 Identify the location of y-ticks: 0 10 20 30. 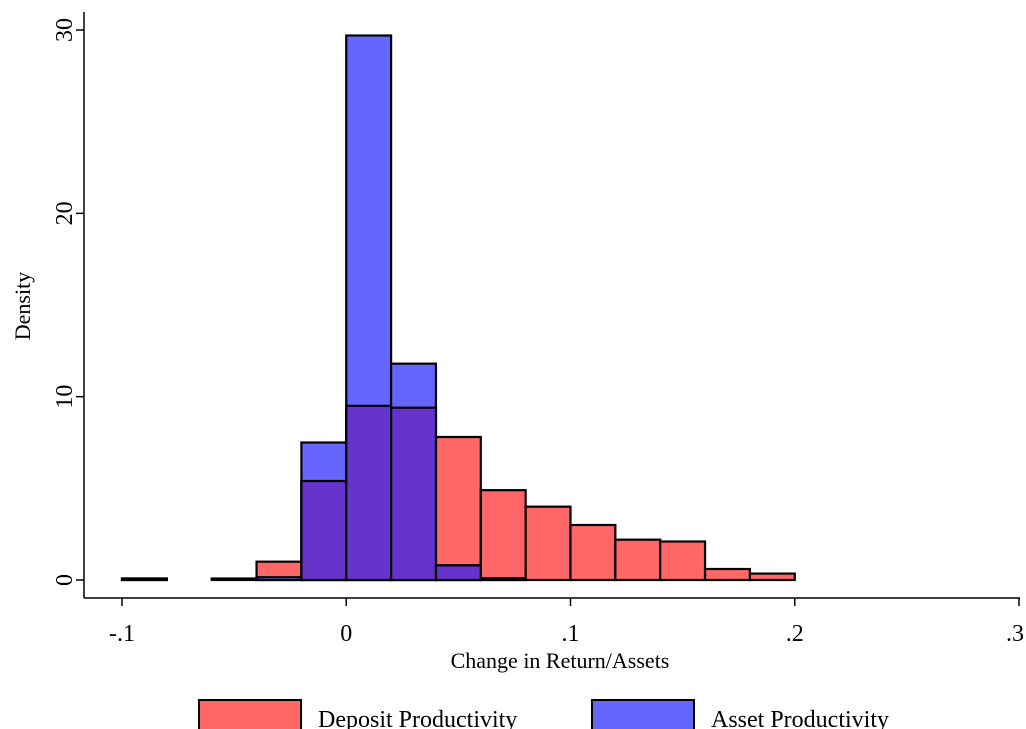
(68, 302).